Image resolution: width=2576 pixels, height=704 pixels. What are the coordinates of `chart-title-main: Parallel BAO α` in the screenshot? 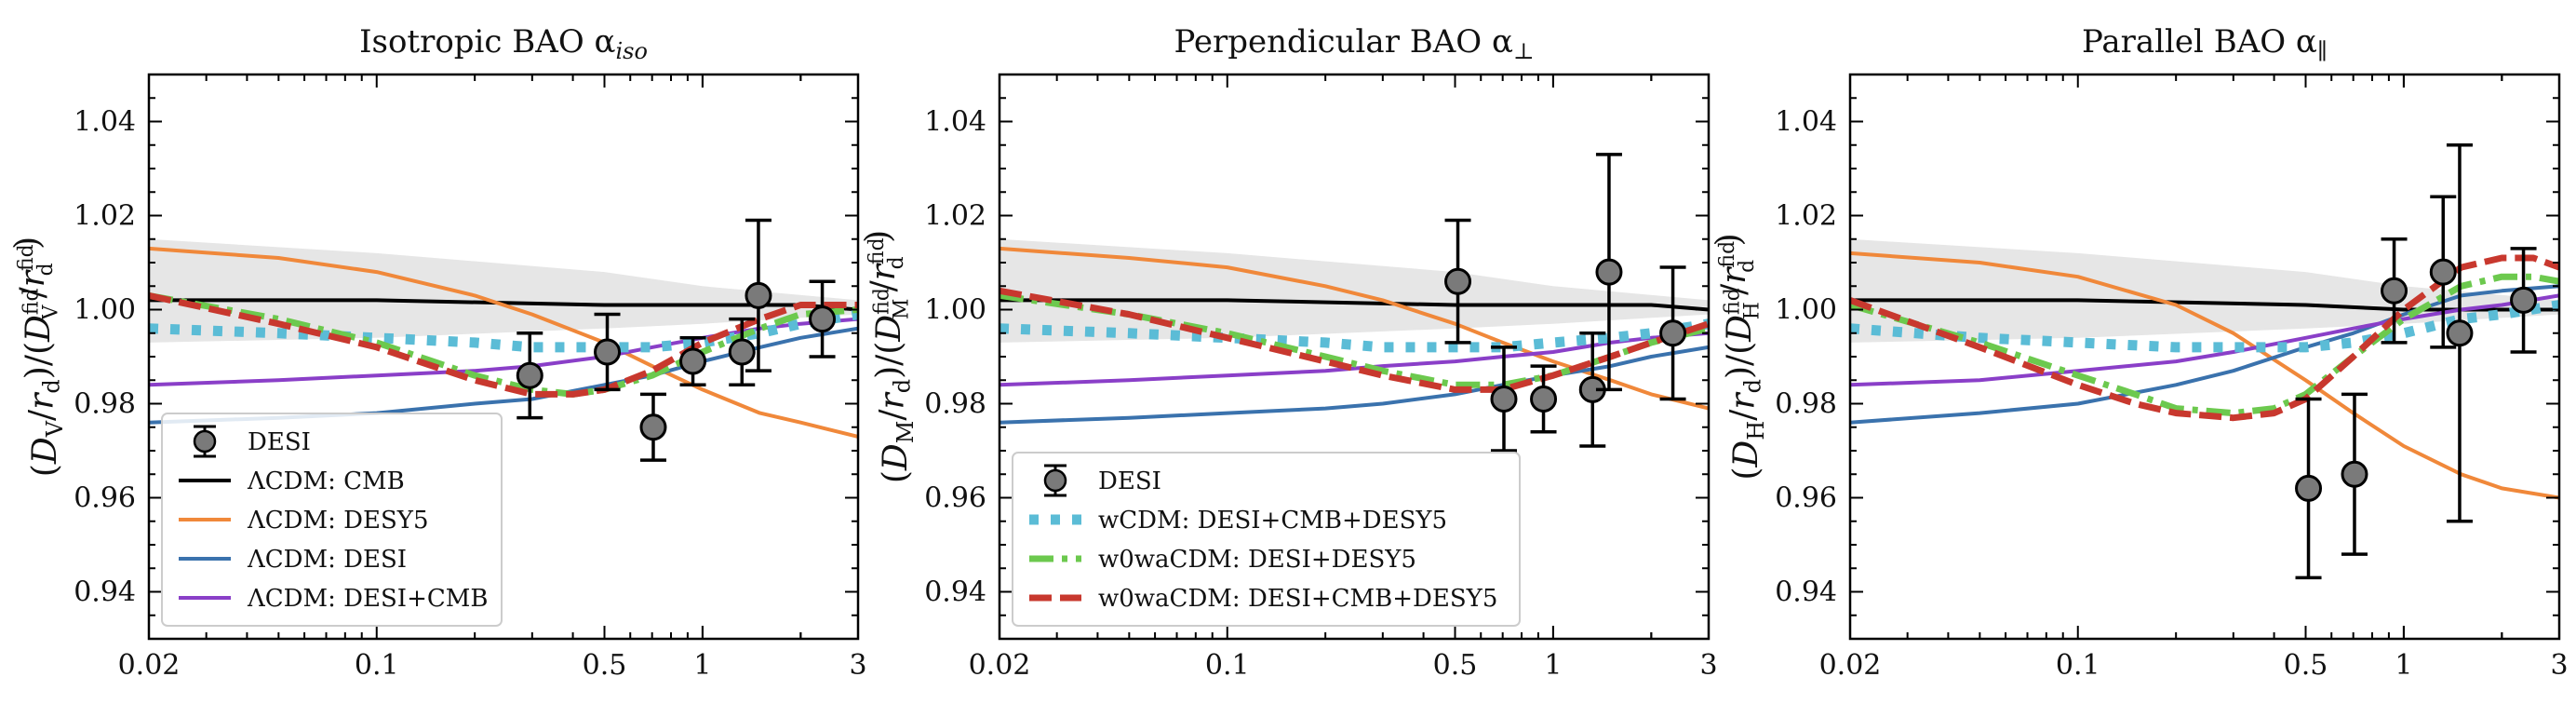 It's located at (2199, 42).